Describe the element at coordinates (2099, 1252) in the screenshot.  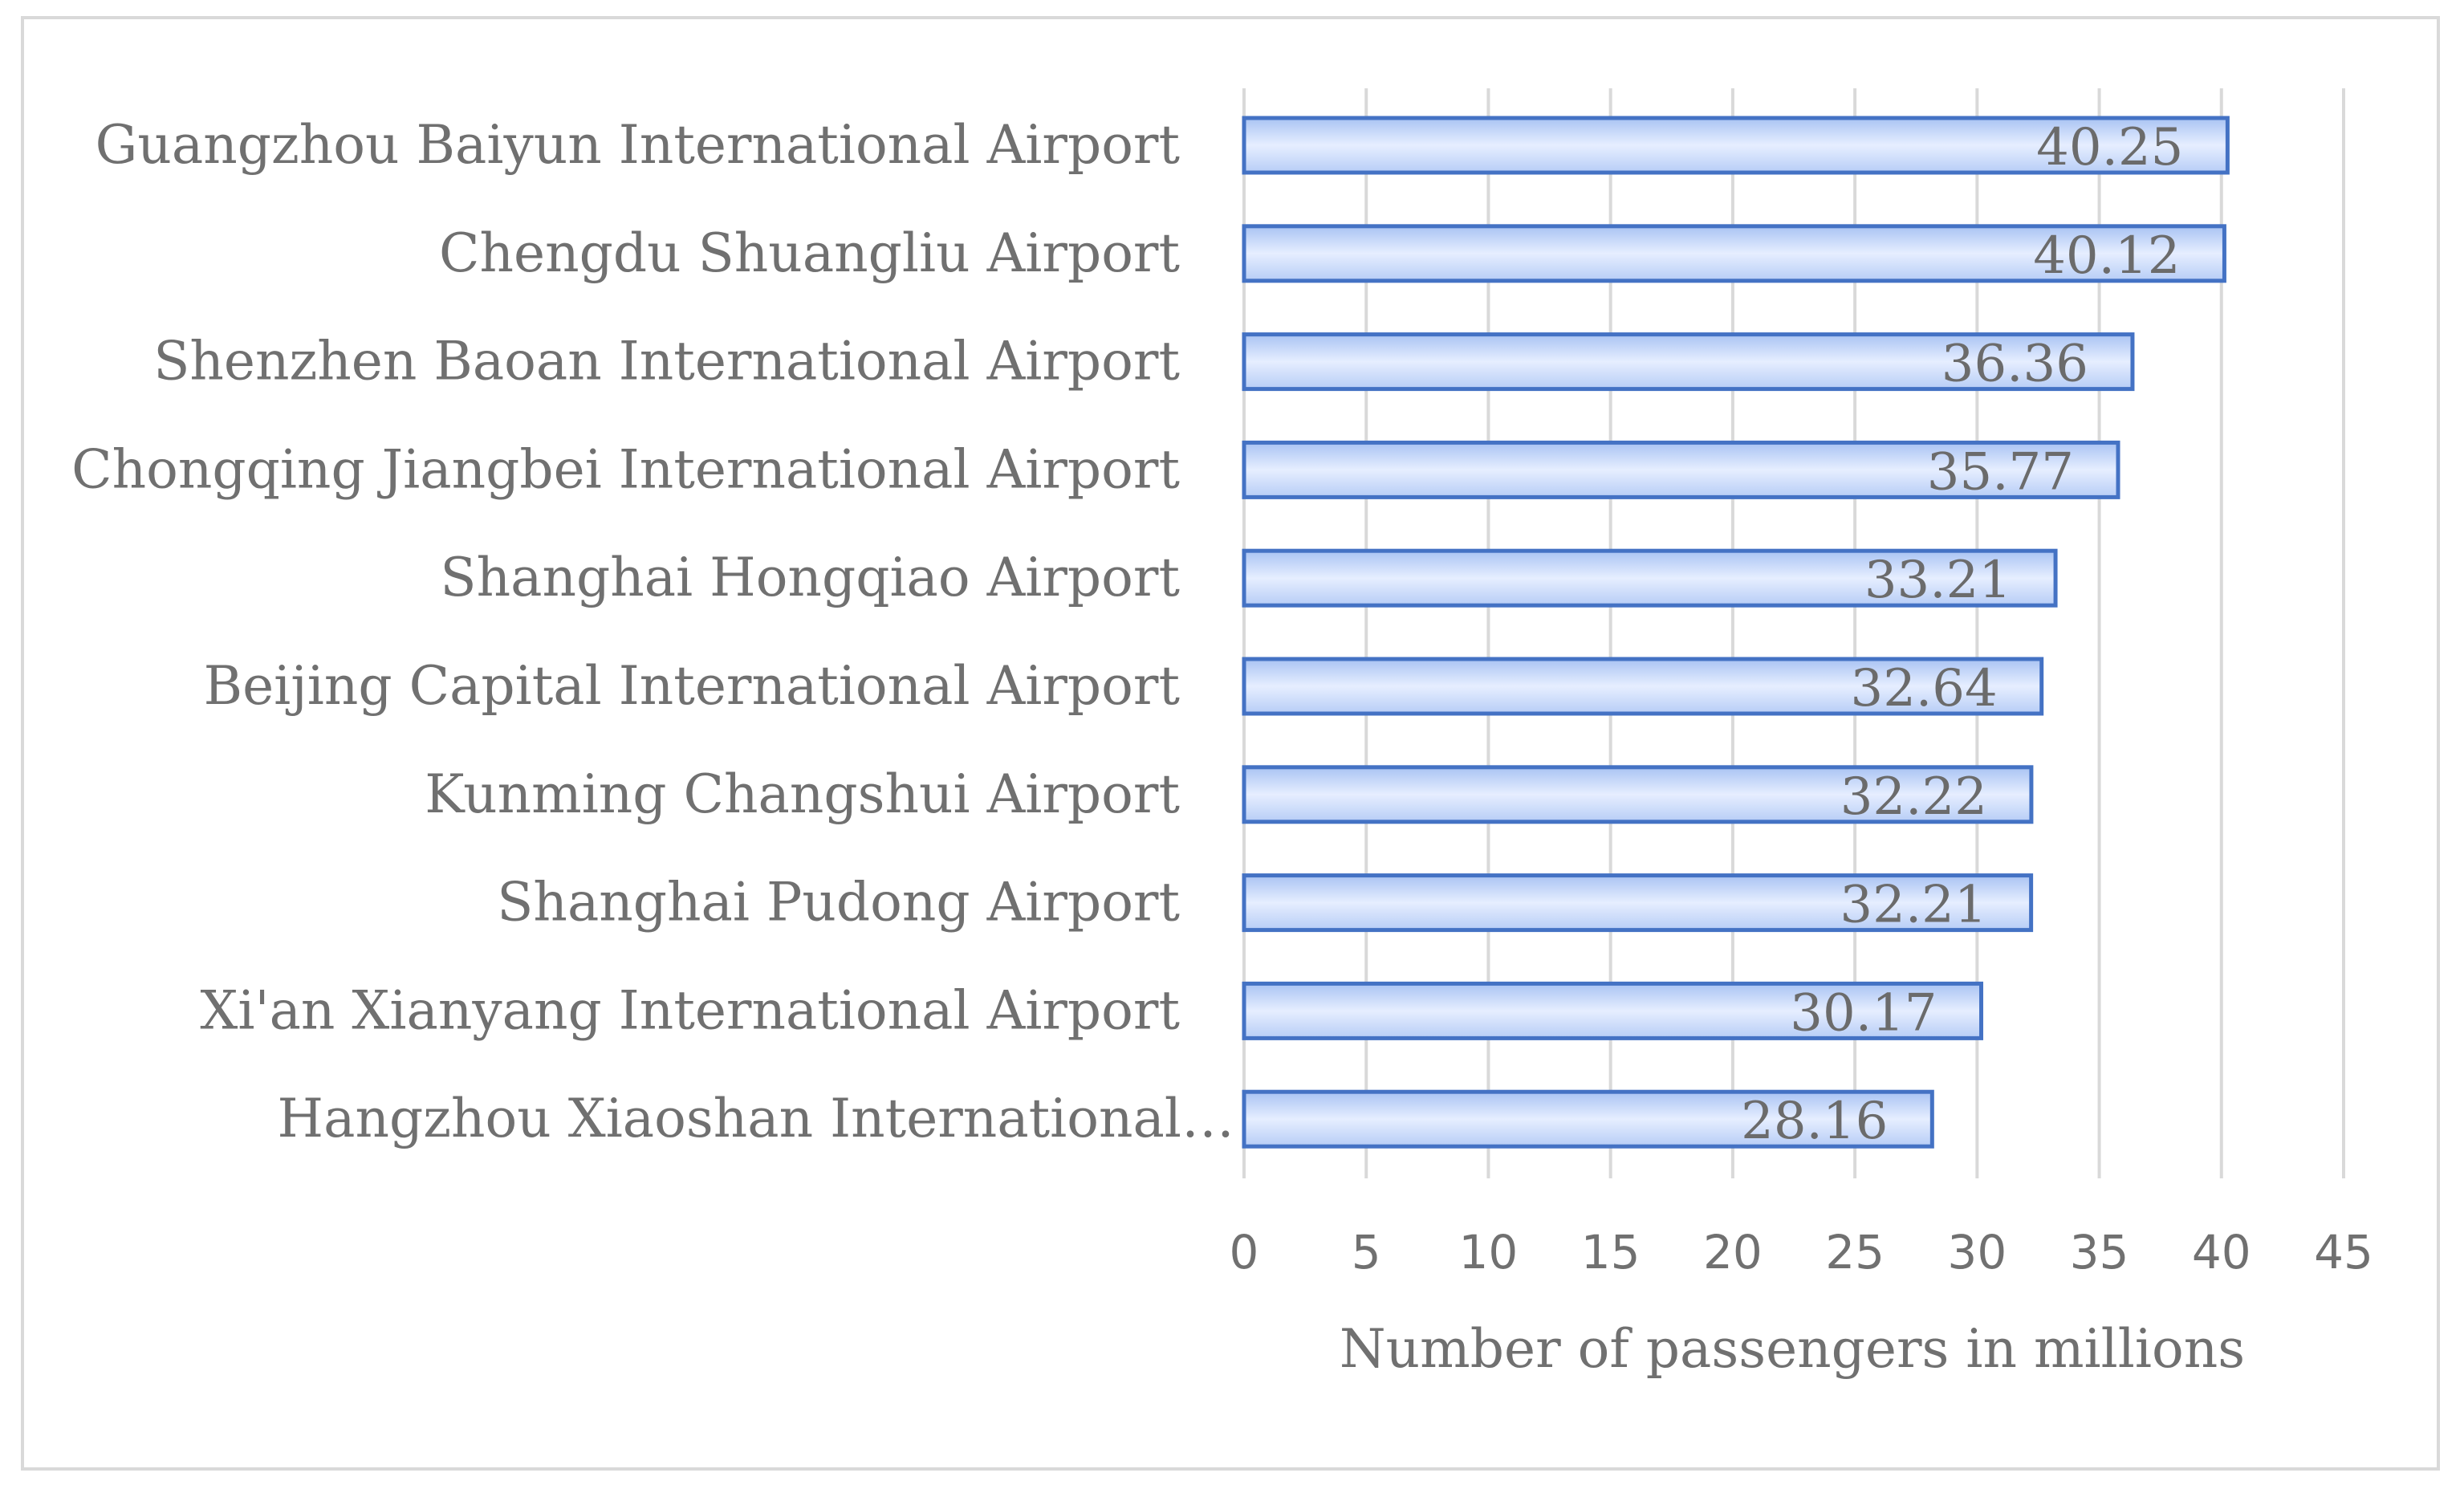
I see `x-tick-label: 35` at that location.